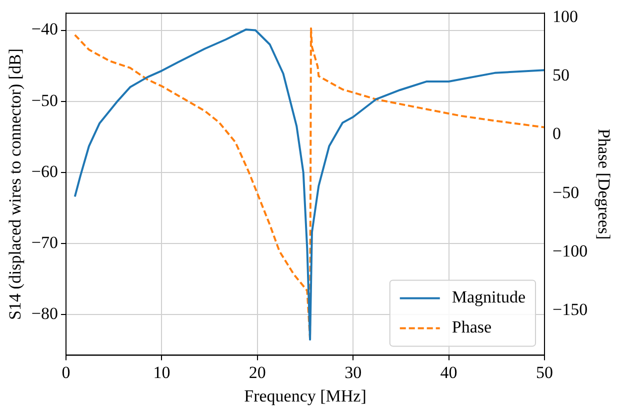 The height and width of the screenshot is (407, 619). Describe the element at coordinates (570, 310) in the screenshot. I see `y2-tick-label: −150` at that location.